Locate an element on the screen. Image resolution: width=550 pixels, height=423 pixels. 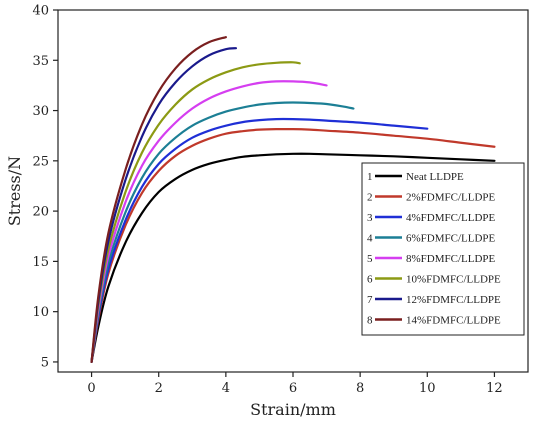
y-tick-label: 25 is located at coordinates (40, 161).